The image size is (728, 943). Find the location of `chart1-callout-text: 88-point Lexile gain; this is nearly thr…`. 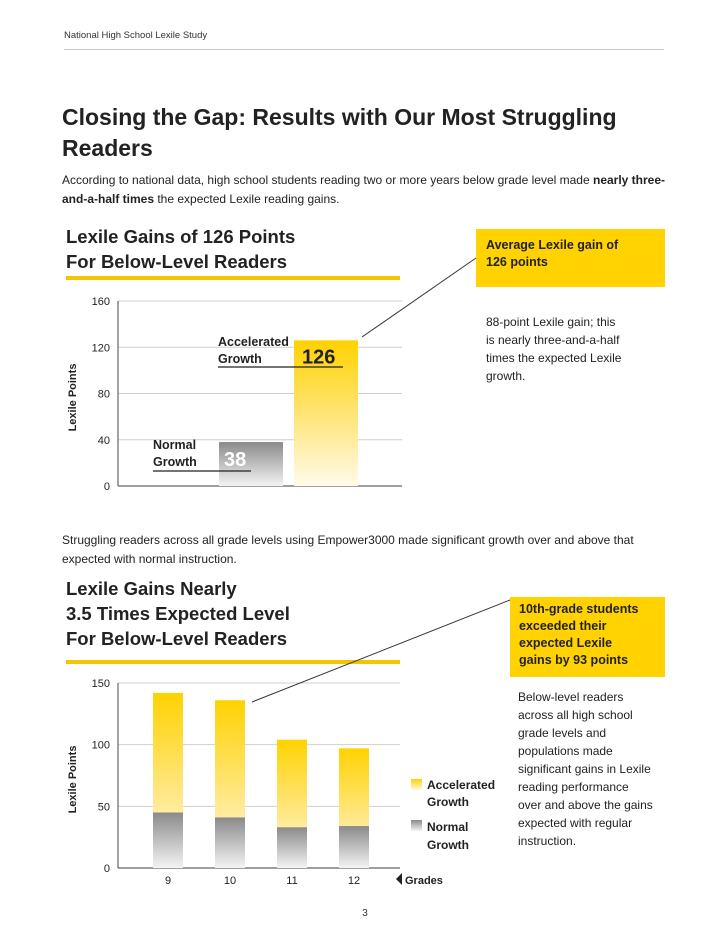

chart1-callout-text: 88-point Lexile gain; this is nearly thr… is located at coordinates (576, 349).